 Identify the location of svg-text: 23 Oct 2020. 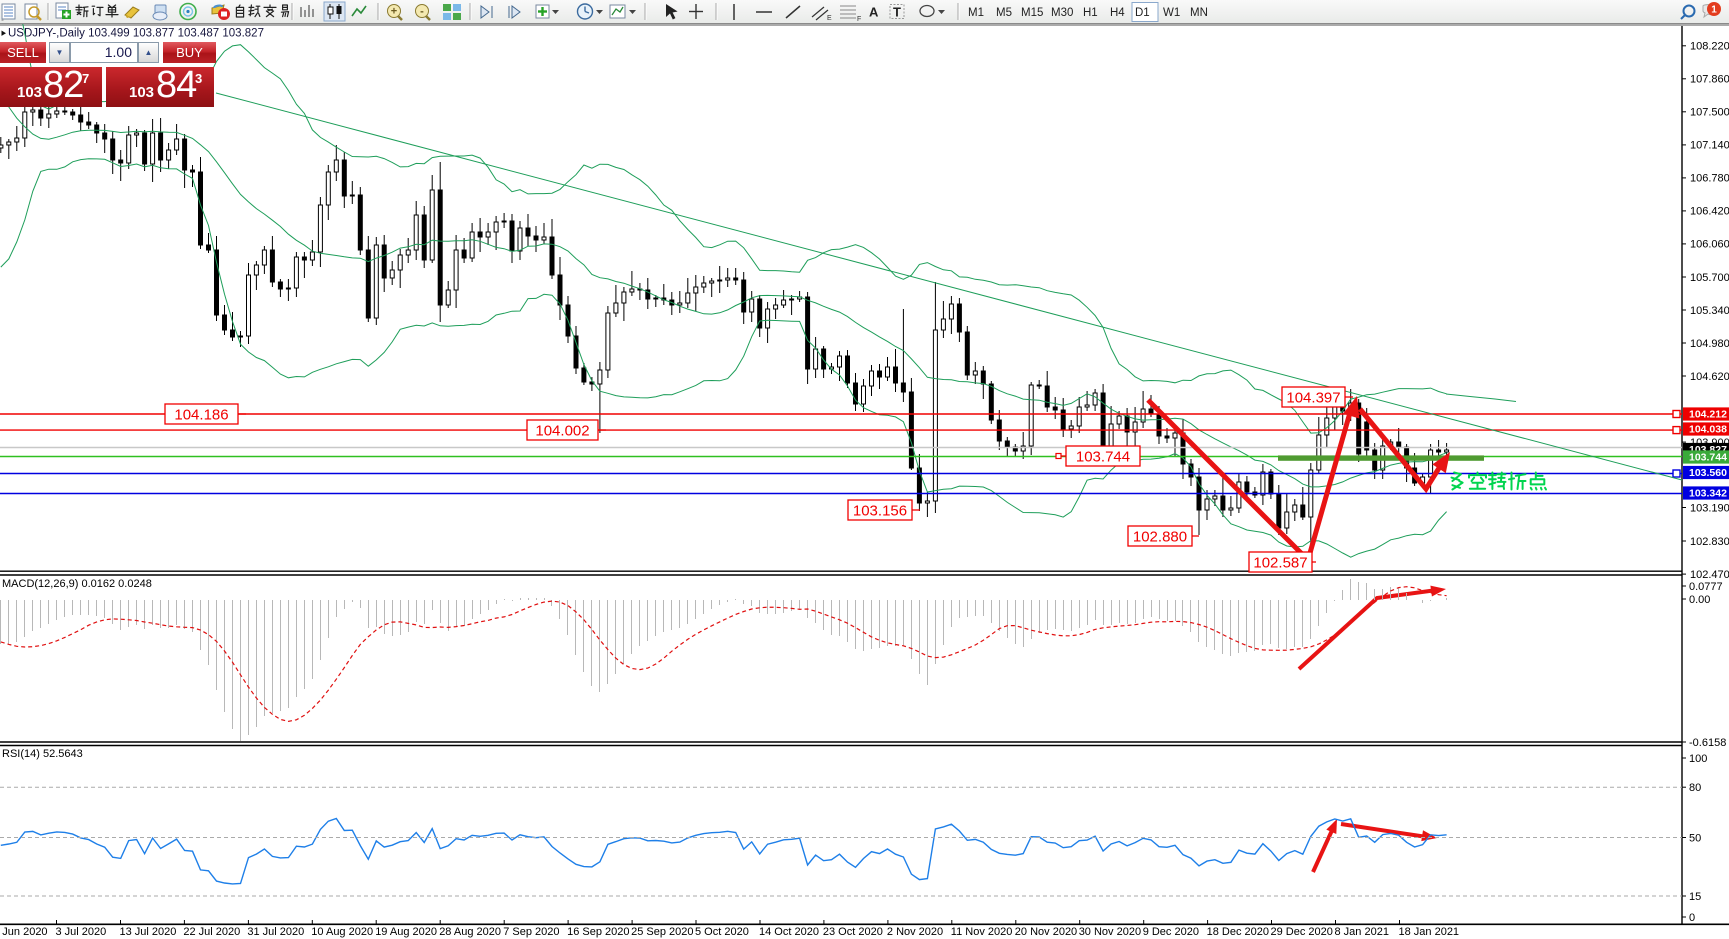
(853, 932).